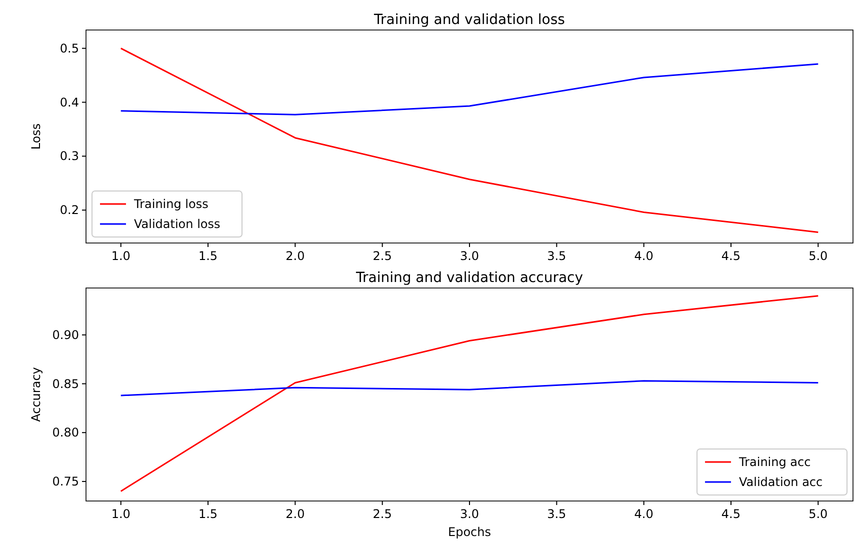 The height and width of the screenshot is (547, 855). What do you see at coordinates (69, 210) in the screenshot?
I see `y-tick-label: 0.2` at bounding box center [69, 210].